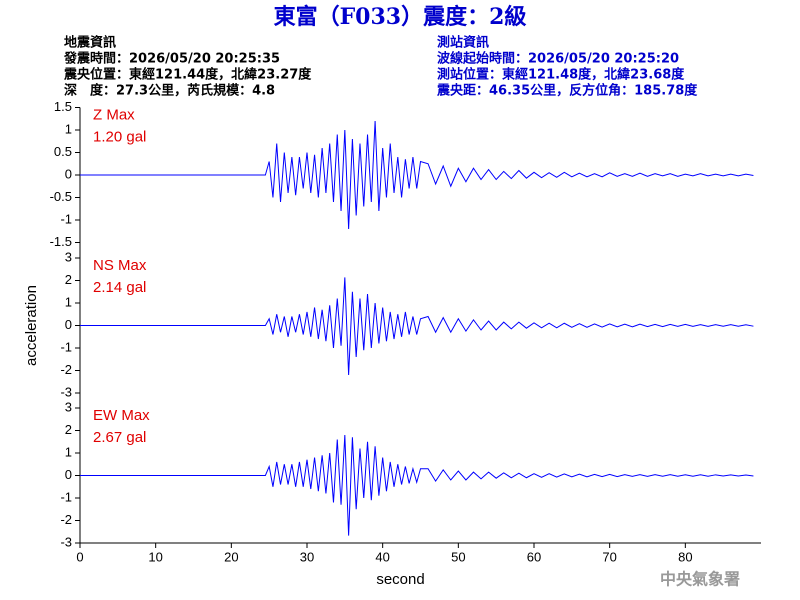  Describe the element at coordinates (119, 287) in the screenshot. I see `max-annotation: 2.14 gal` at that location.